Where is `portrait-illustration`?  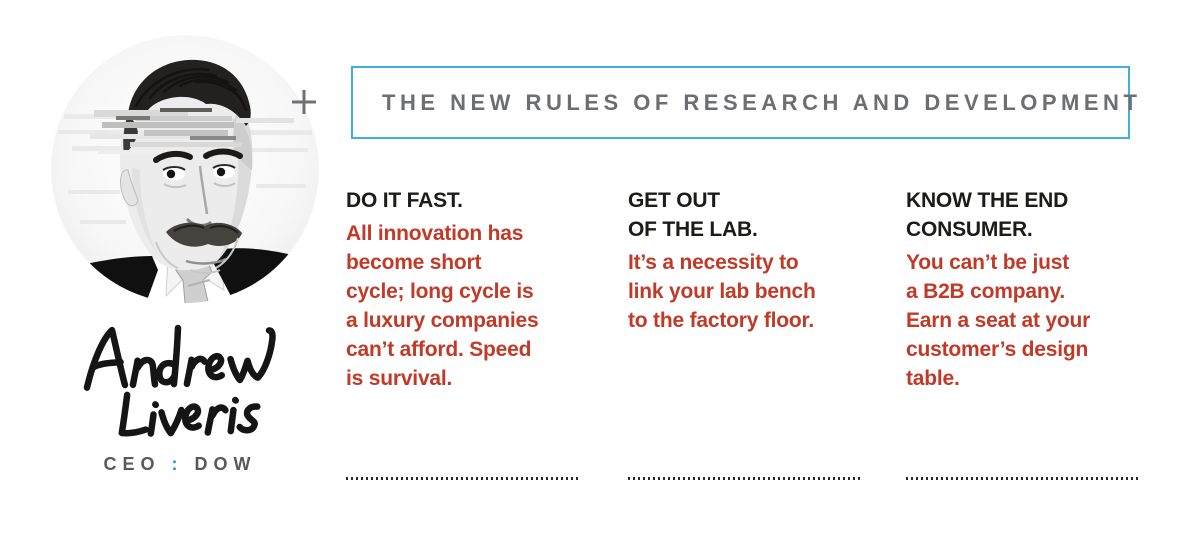 portrait-illustration is located at coordinates (185, 169).